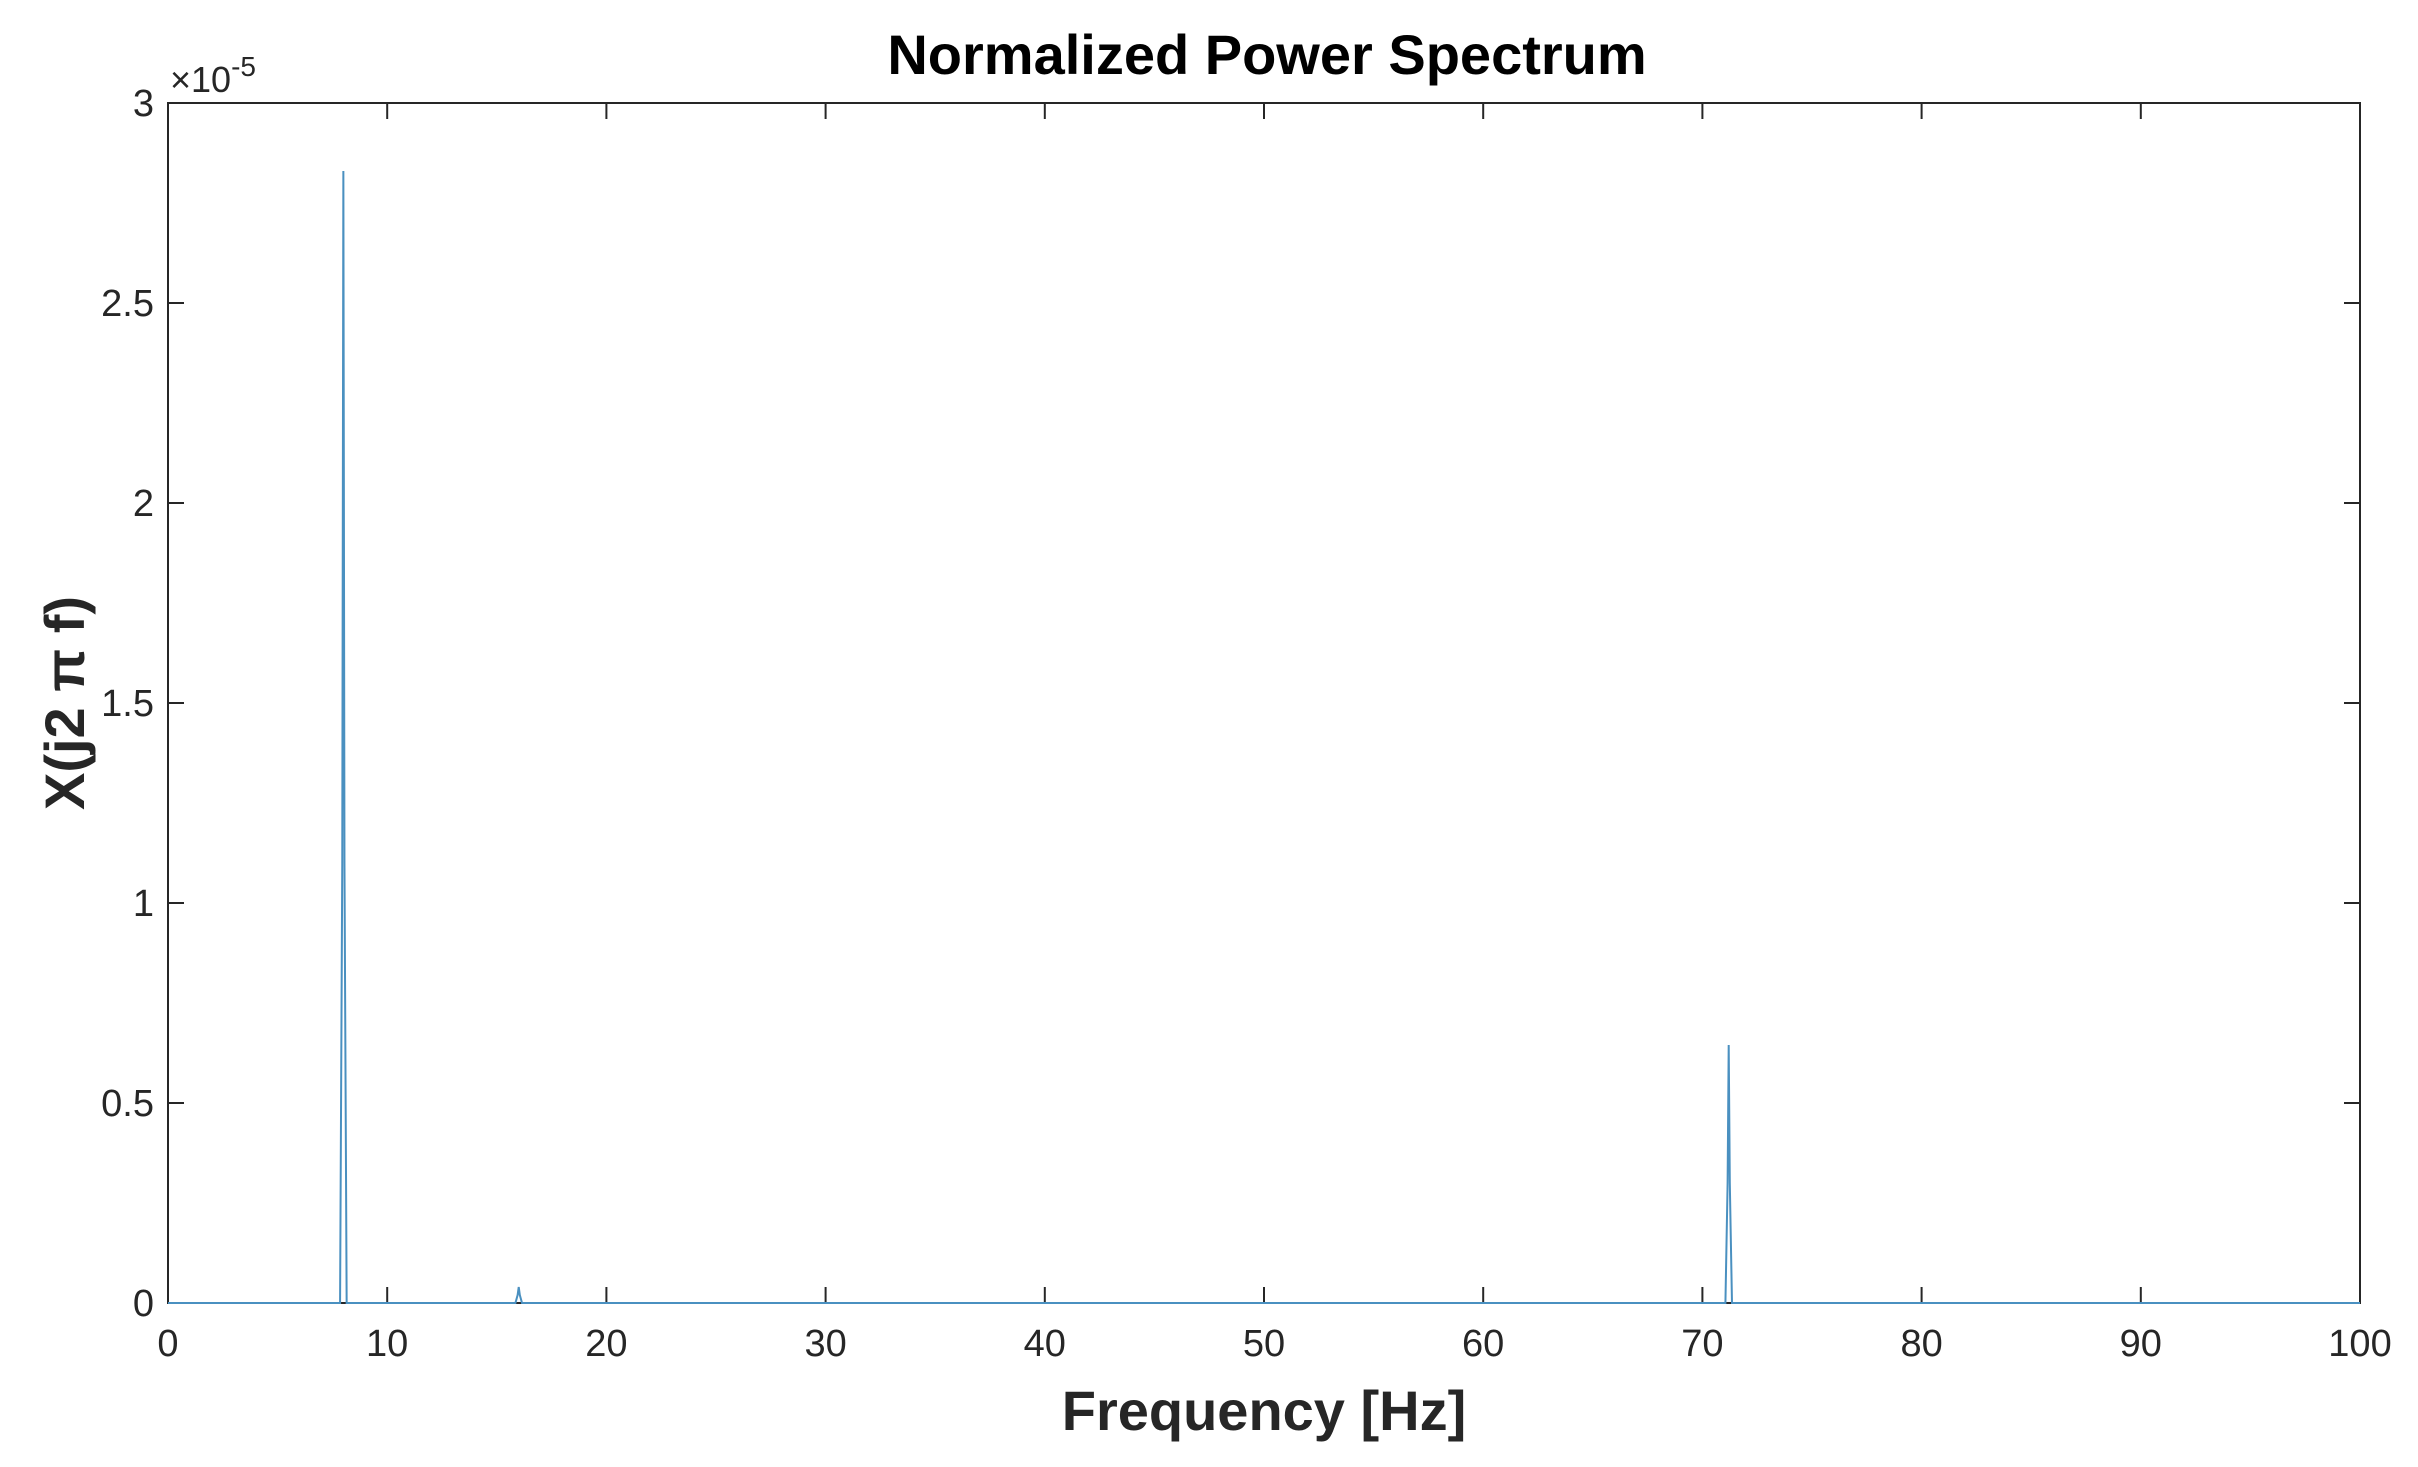  I want to click on x-tick-label: 60, so click(1483, 1344).